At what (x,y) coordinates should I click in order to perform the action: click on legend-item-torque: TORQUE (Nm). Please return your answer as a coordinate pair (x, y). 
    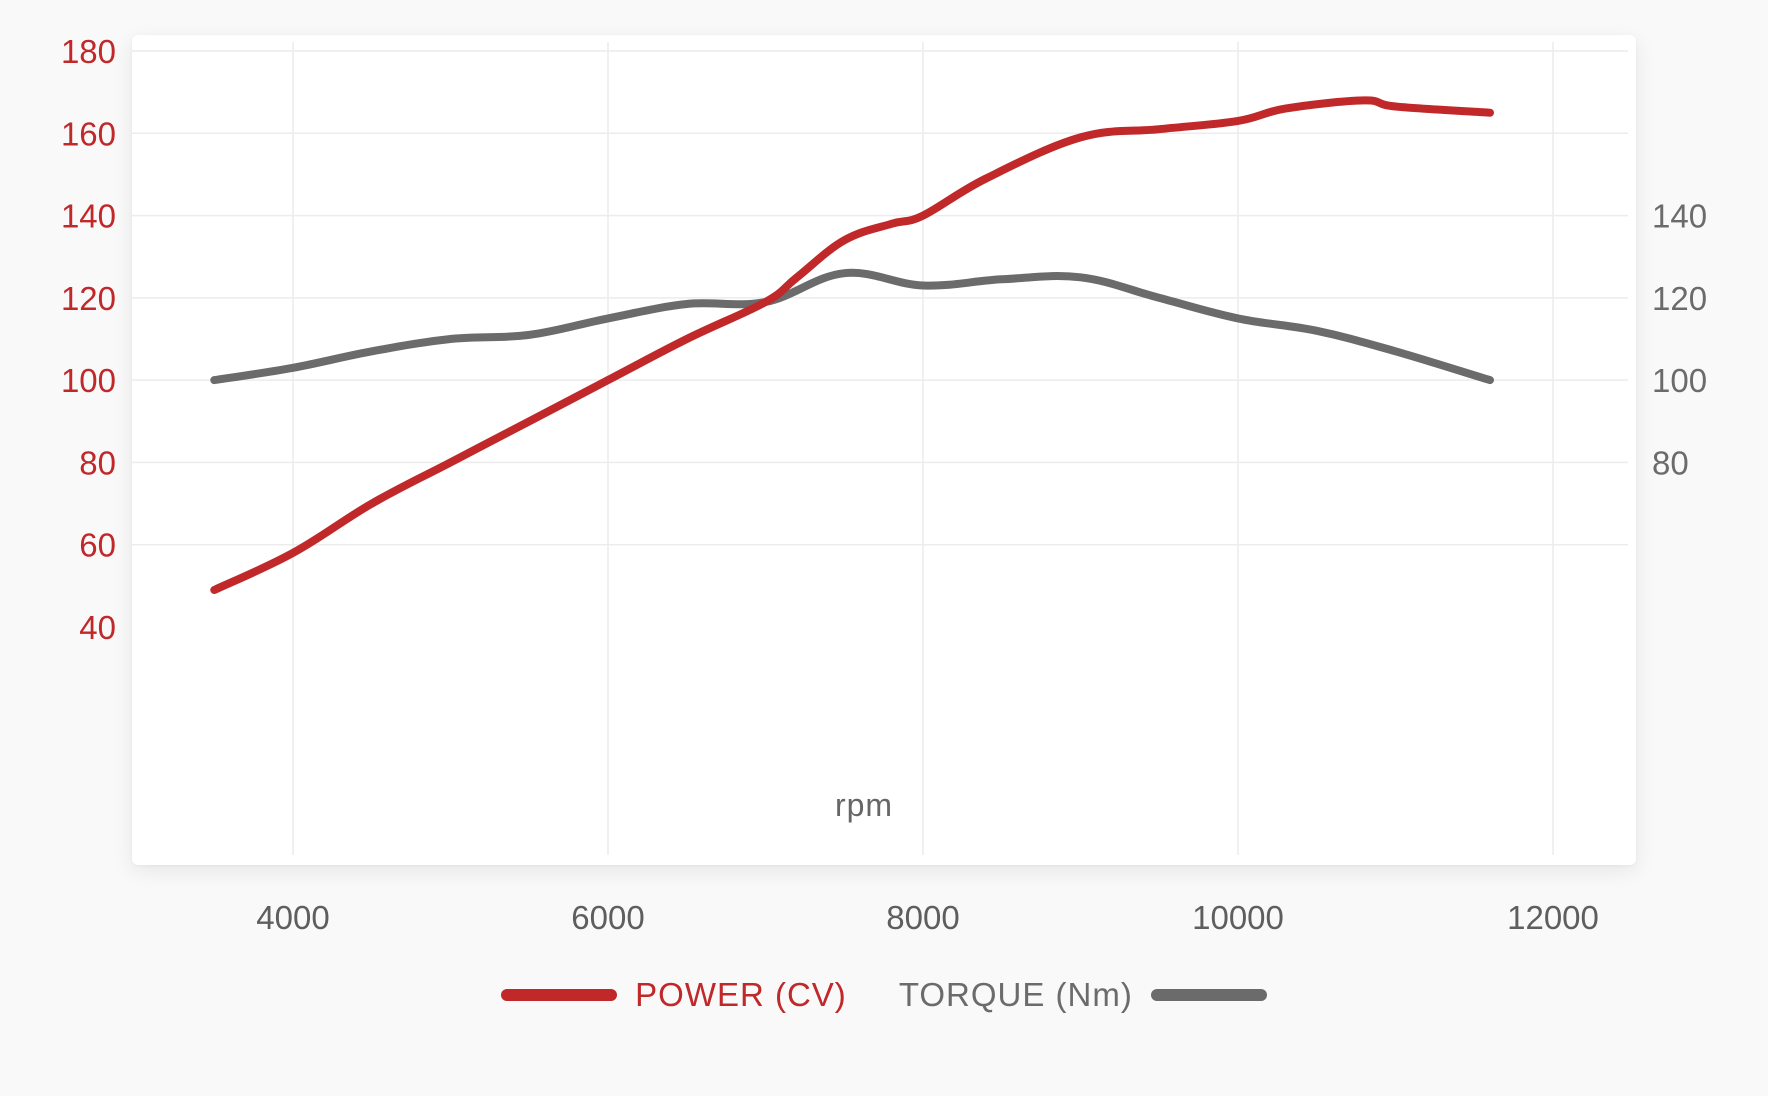
    Looking at the image, I should click on (1083, 995).